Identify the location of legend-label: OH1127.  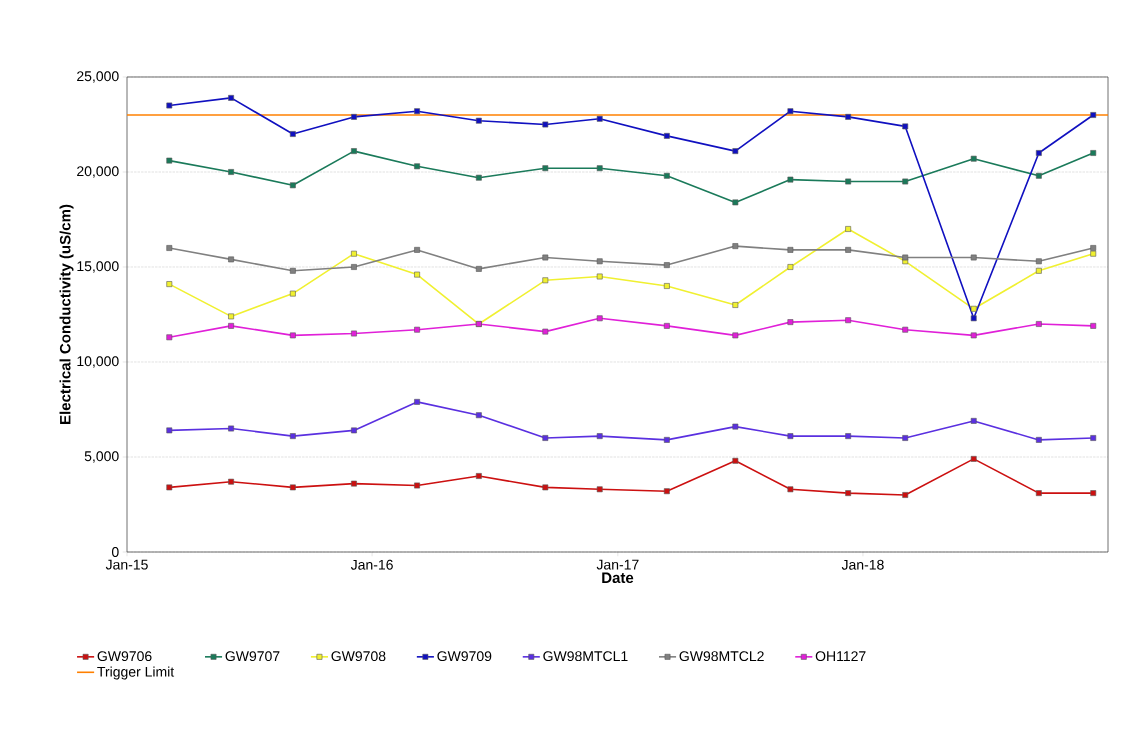
(840, 656).